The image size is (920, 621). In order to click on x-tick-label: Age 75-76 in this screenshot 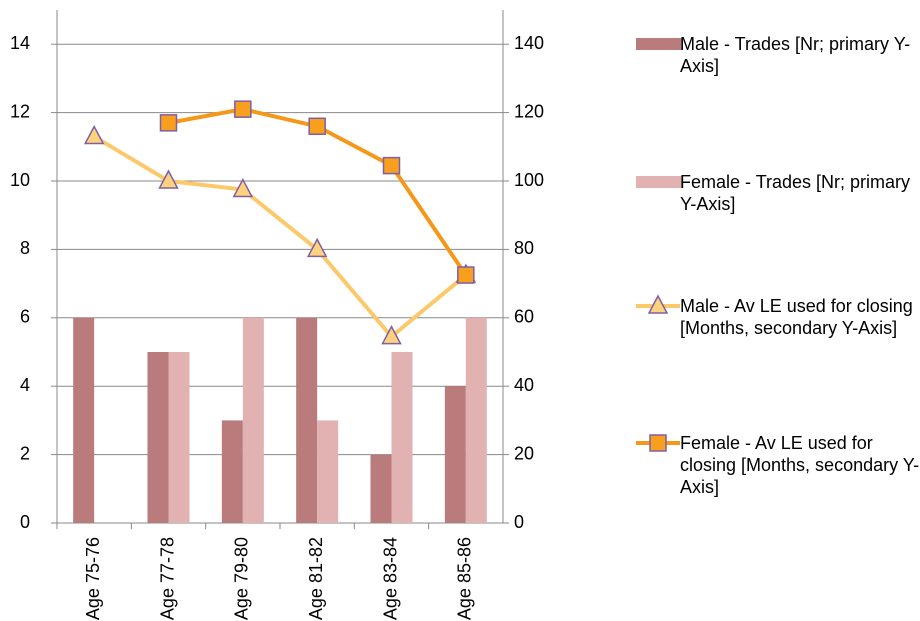, I will do `click(93, 578)`.